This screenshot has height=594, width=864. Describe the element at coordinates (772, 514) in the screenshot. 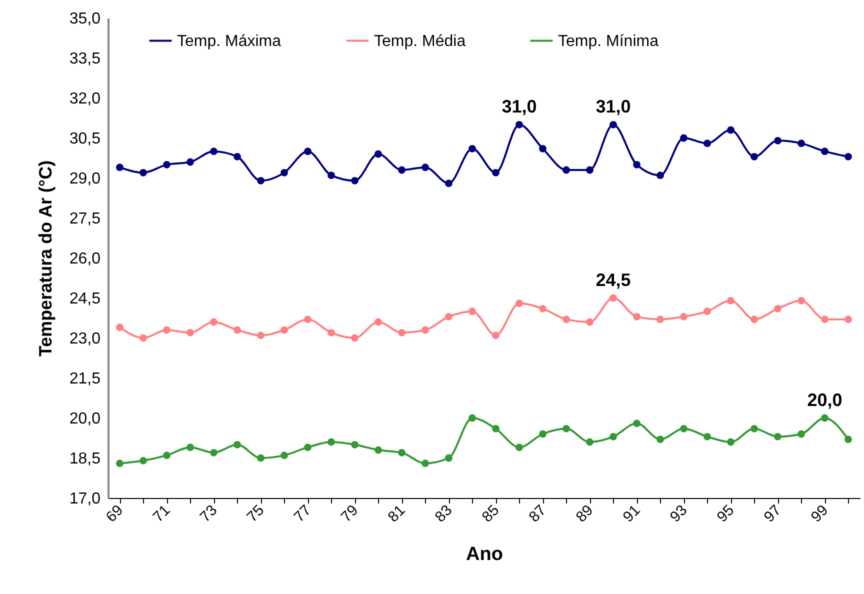

I see `x-tick-label: 97` at that location.